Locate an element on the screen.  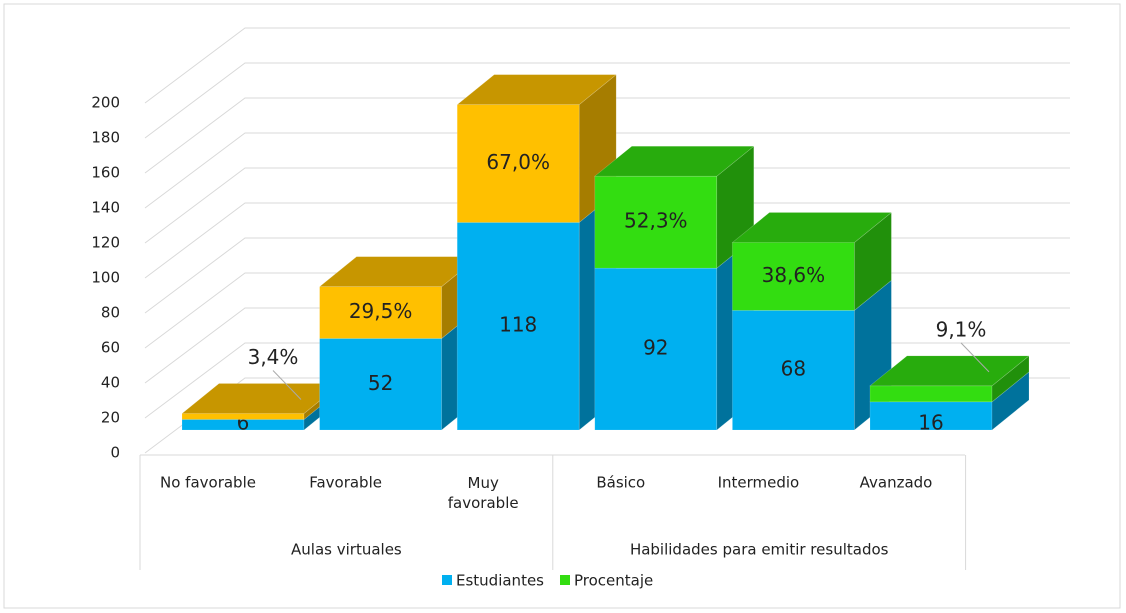
y-tick-label: 60 is located at coordinates (110, 348).